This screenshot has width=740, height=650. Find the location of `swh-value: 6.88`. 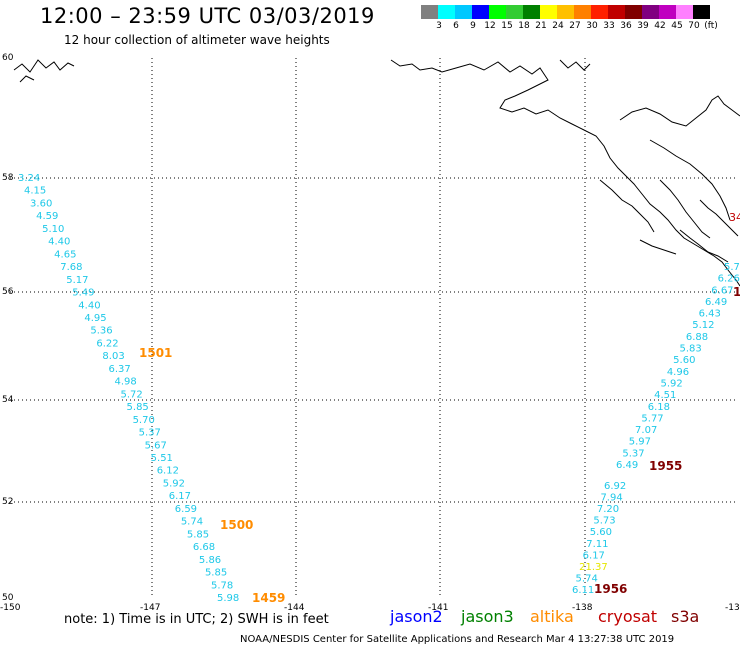

swh-value: 6.88 is located at coordinates (697, 337).